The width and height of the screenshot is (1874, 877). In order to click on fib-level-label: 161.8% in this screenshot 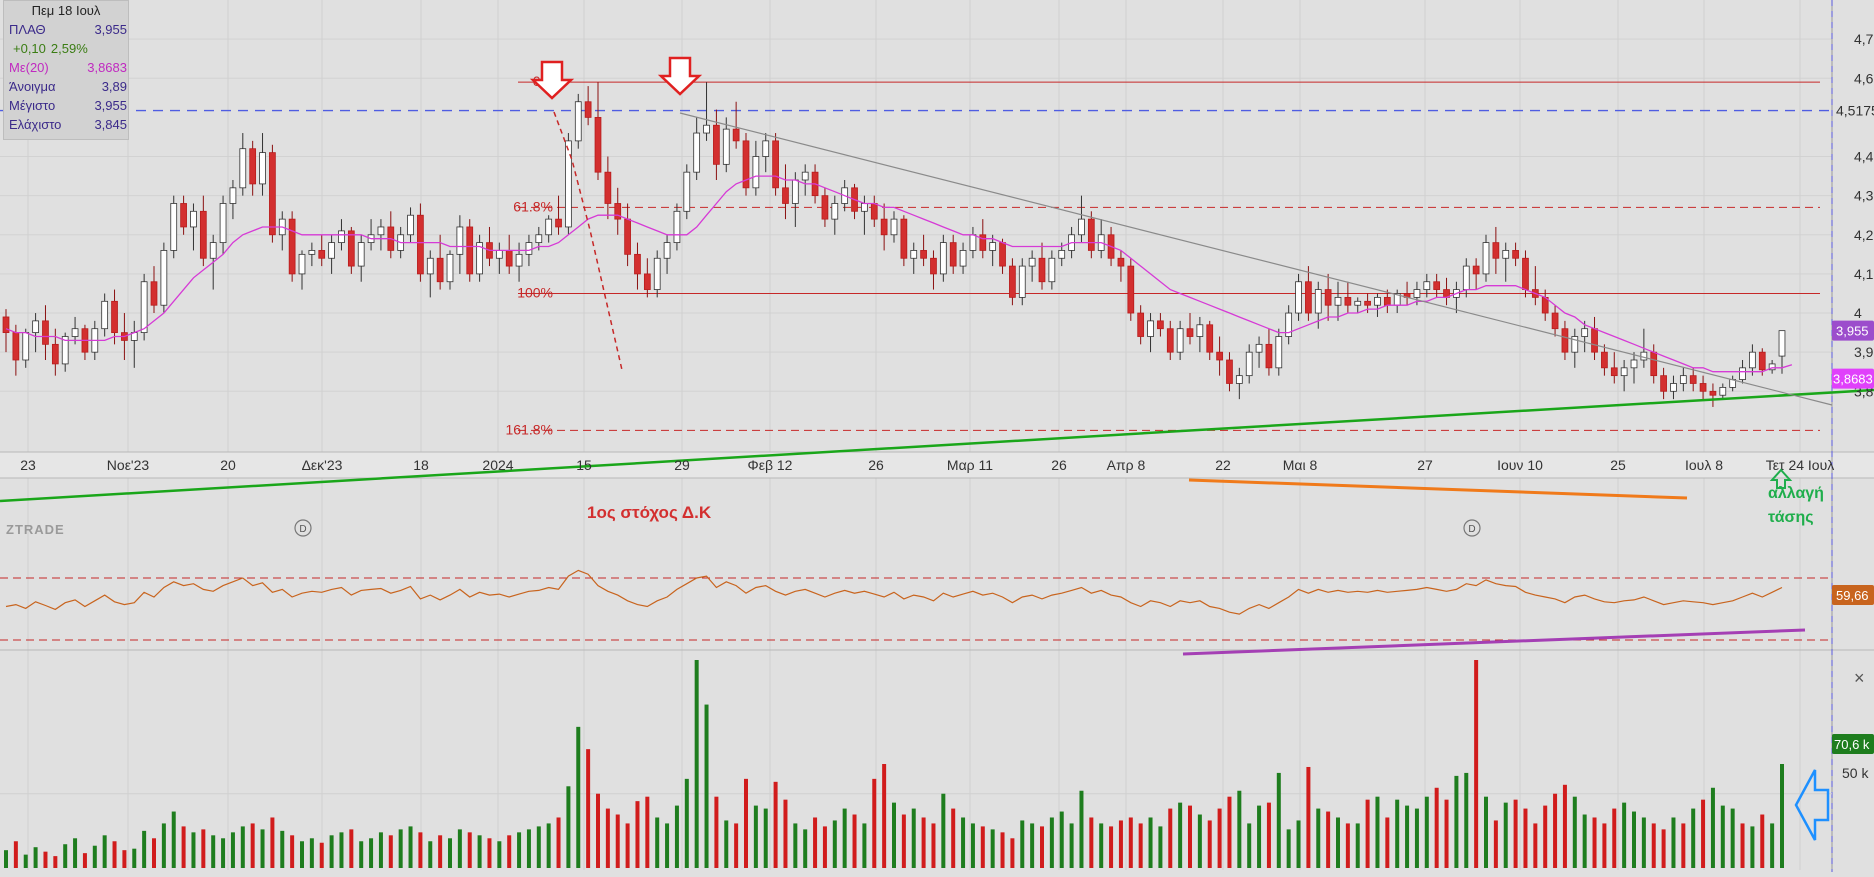, I will do `click(529, 429)`.